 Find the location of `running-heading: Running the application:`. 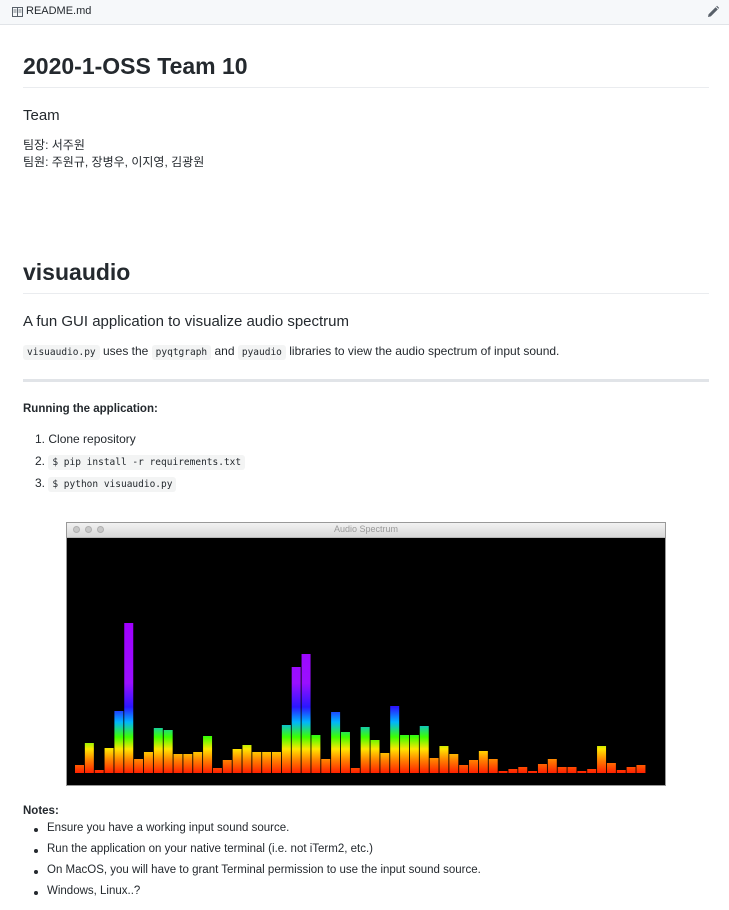

running-heading: Running the application: is located at coordinates (90, 409).